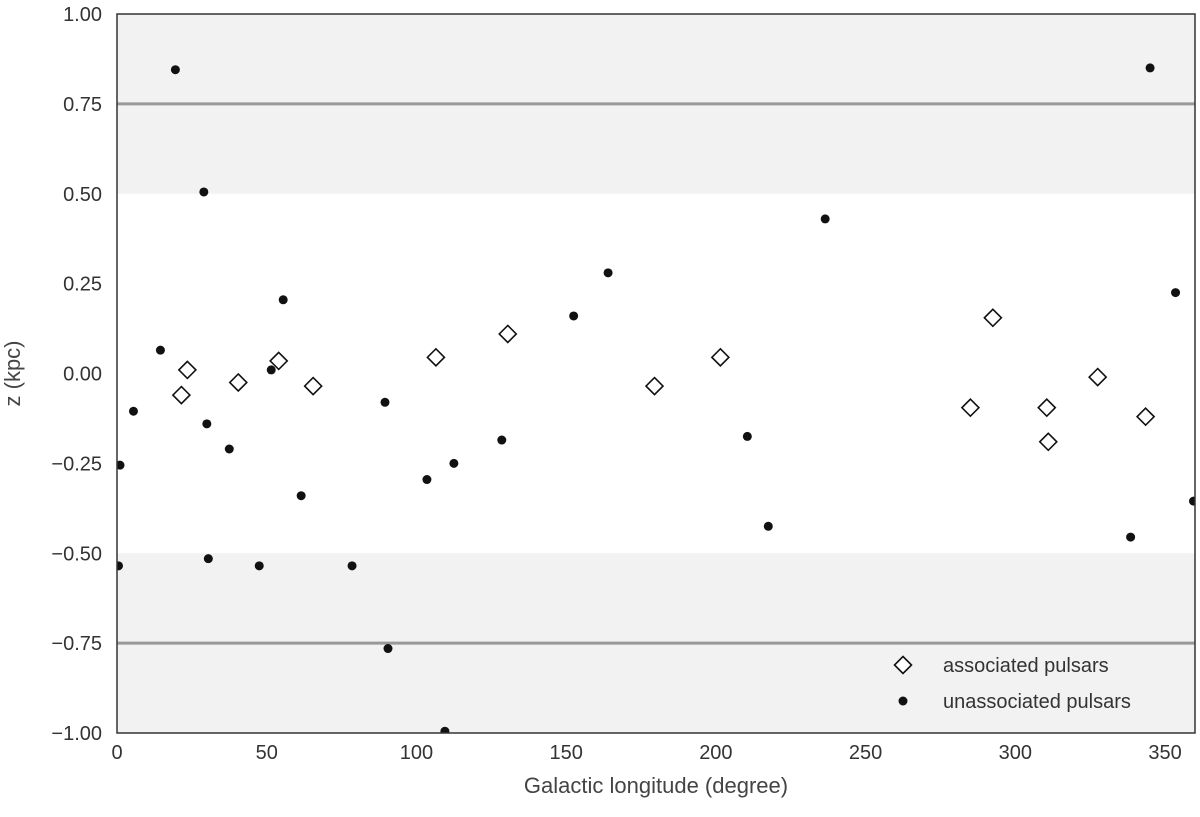  Describe the element at coordinates (903, 701) in the screenshot. I see `legend-dot-icon` at that location.